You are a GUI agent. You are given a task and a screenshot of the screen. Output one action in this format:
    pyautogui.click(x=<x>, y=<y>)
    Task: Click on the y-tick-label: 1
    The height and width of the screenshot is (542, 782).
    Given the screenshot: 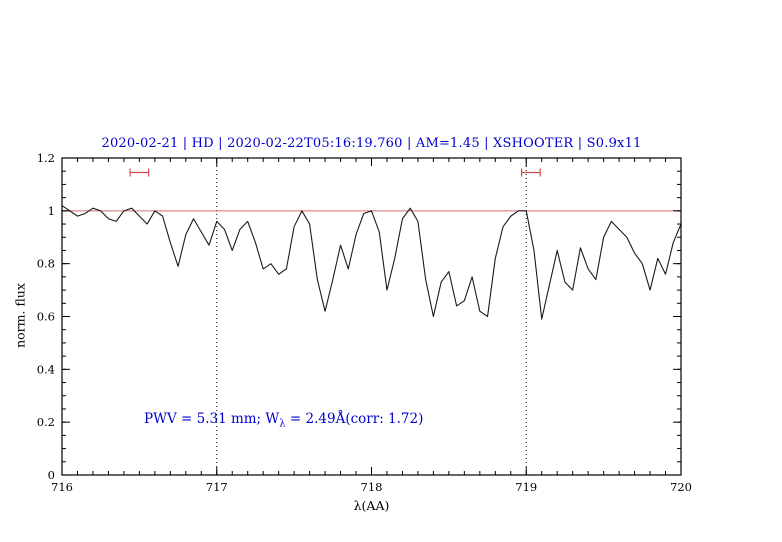 What is the action you would take?
    pyautogui.click(x=51, y=211)
    